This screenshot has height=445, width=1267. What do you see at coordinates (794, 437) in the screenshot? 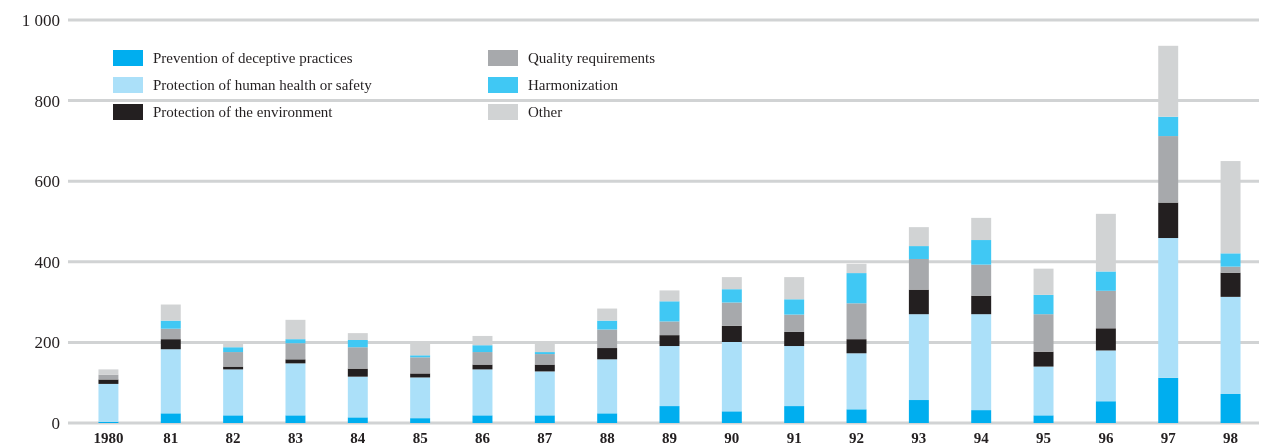
I see `x-tick-label: 91` at bounding box center [794, 437].